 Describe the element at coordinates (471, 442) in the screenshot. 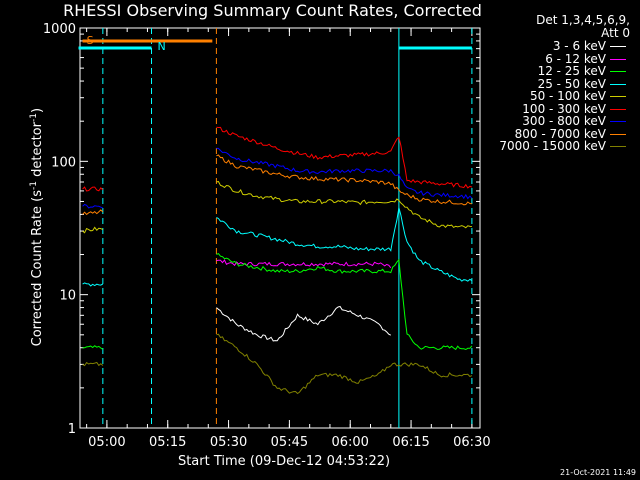

I see `x-tick-label: 06:30` at that location.